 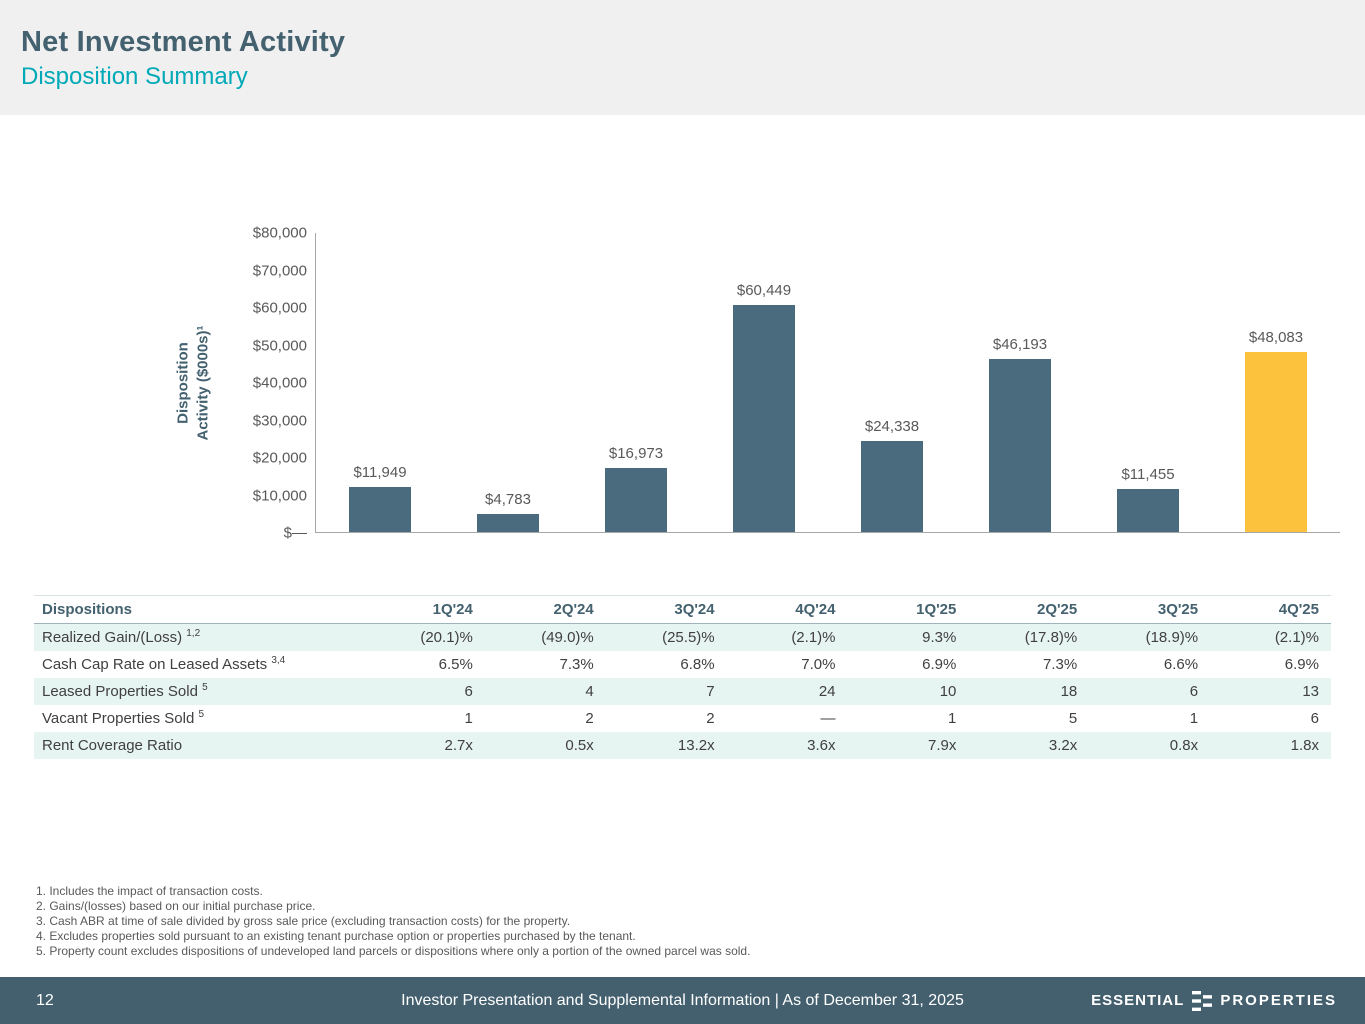 What do you see at coordinates (279, 233) in the screenshot?
I see `y-axis-tick-label: $80,000` at bounding box center [279, 233].